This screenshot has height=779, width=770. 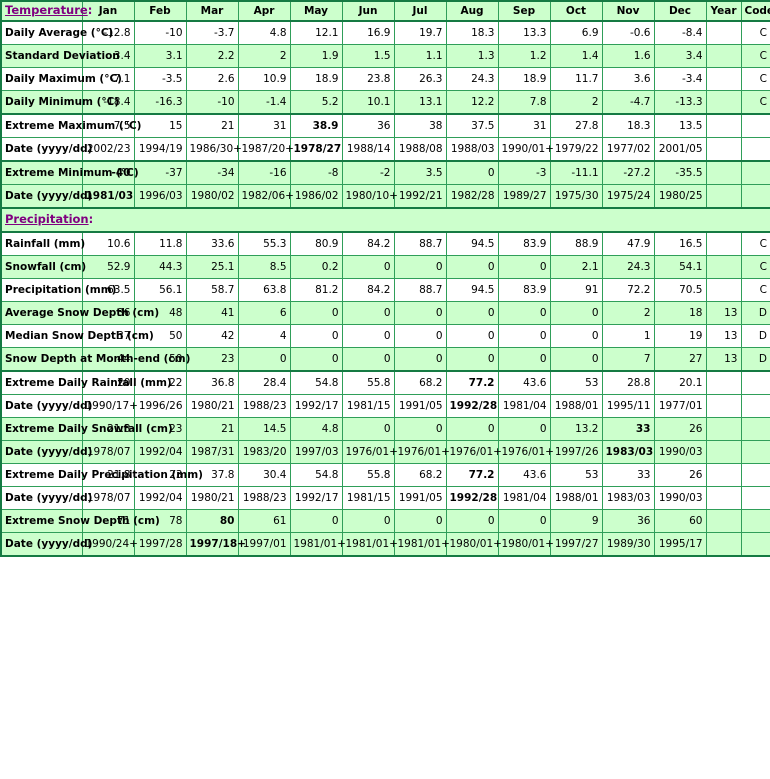 What do you see at coordinates (576, 172) in the screenshot?
I see `data-cell: -11.1` at bounding box center [576, 172].